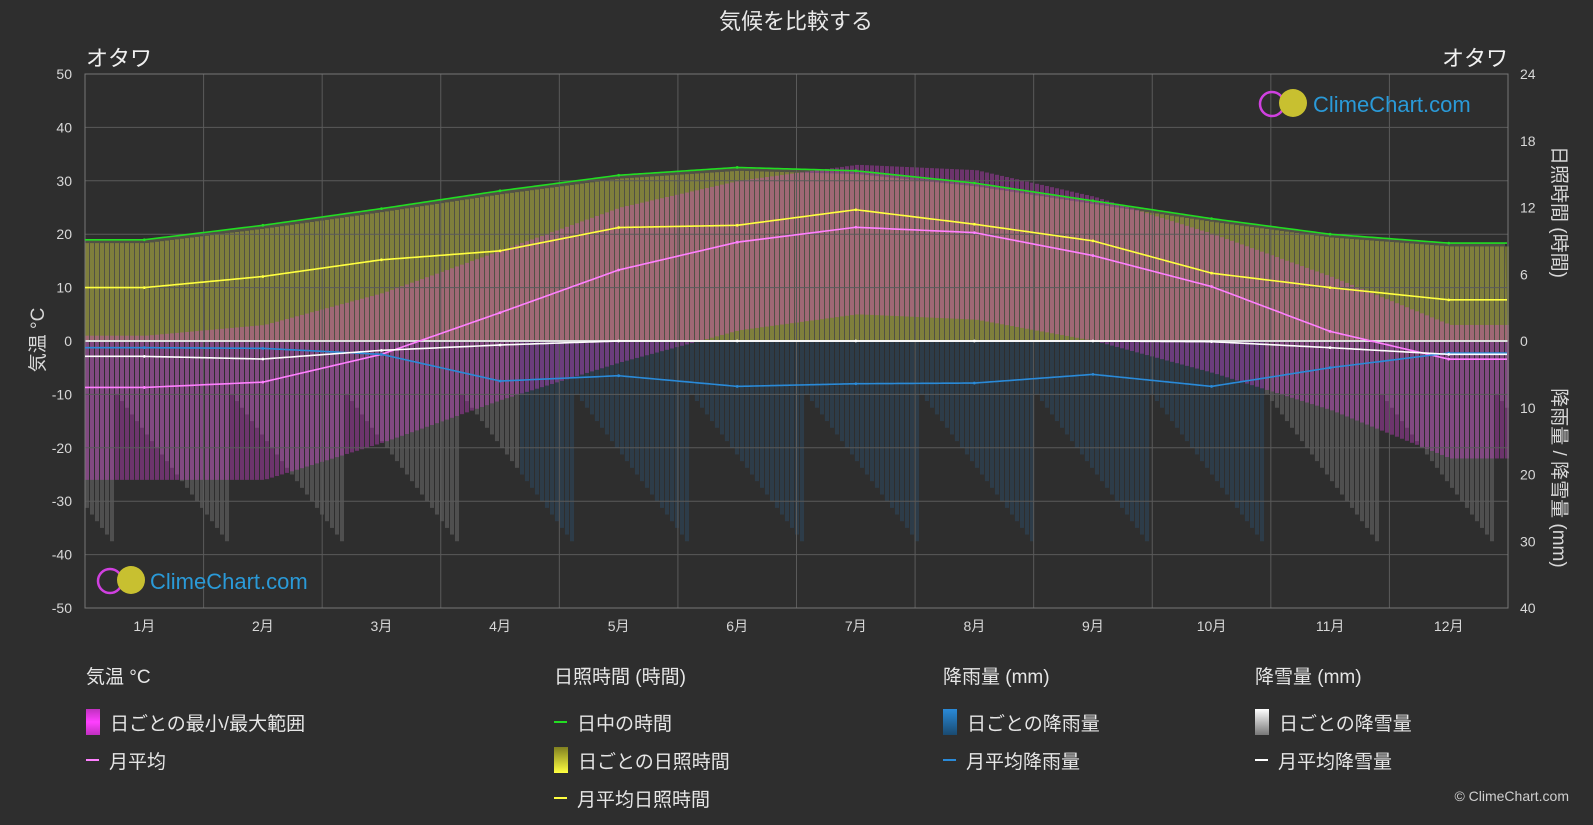 Image resolution: width=1593 pixels, height=825 pixels. What do you see at coordinates (1511, 796) in the screenshot?
I see `copyright: © ClimeChart.com` at bounding box center [1511, 796].